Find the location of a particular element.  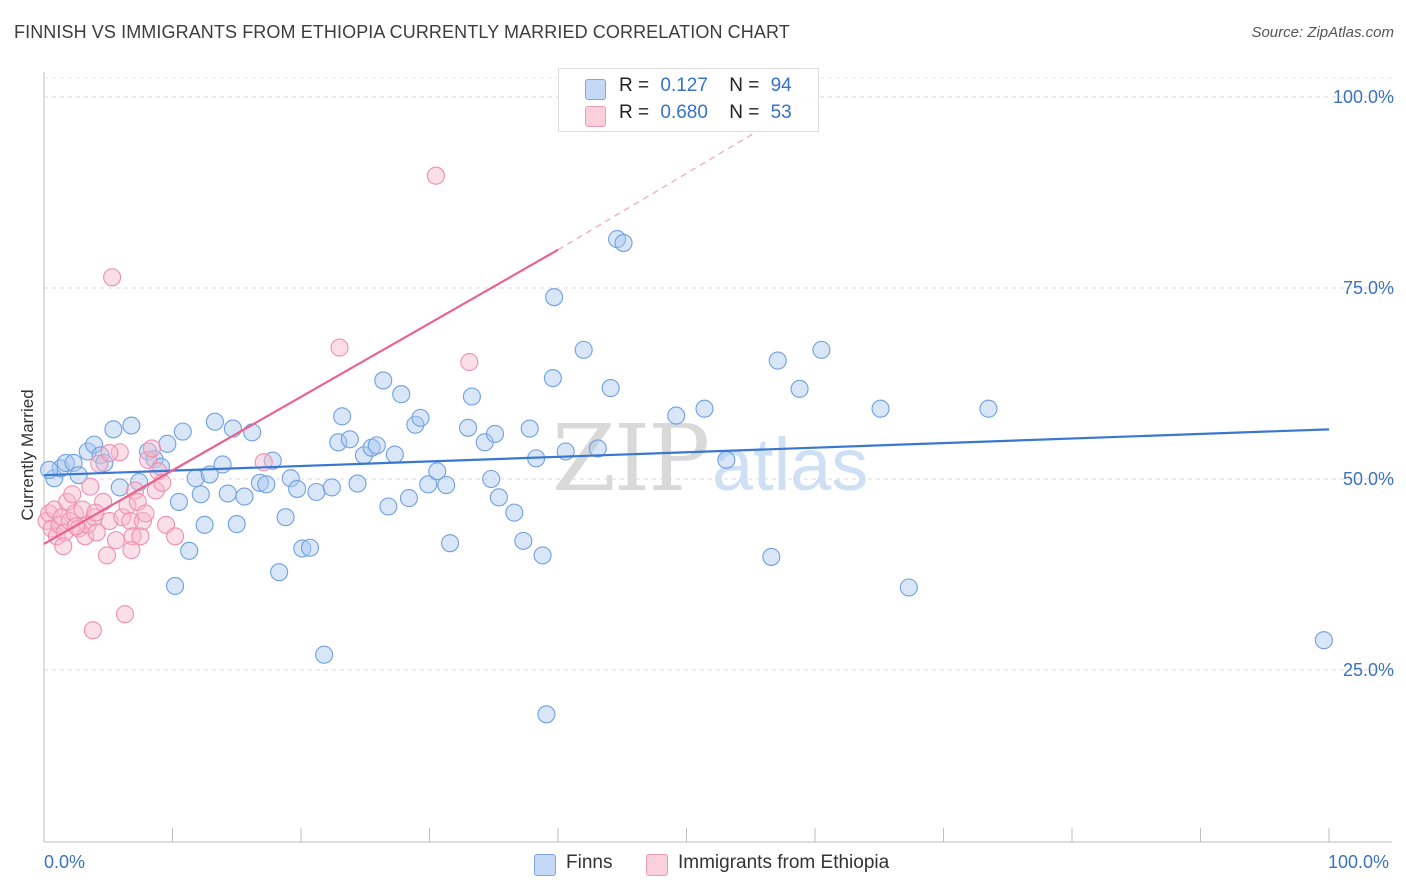

legend-label-finns: Finns is located at coordinates (589, 862).